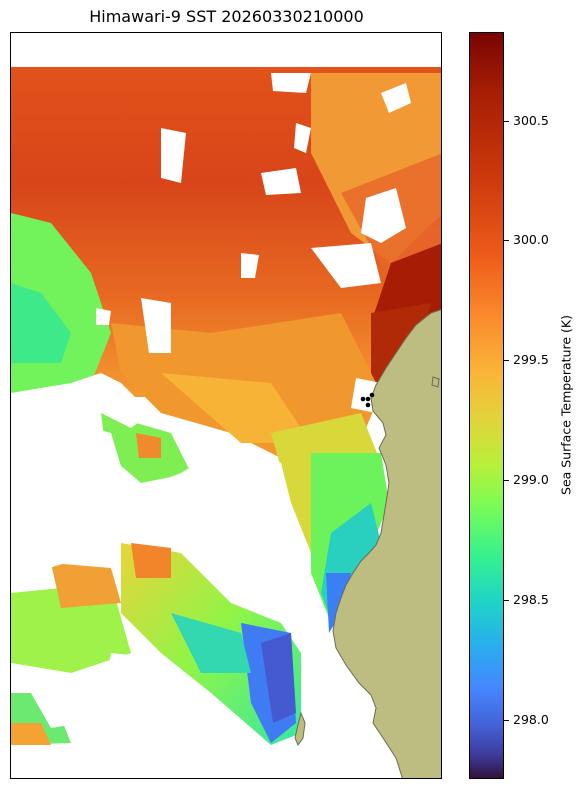  Describe the element at coordinates (386, 543) in the screenshot. I see `land` at that location.